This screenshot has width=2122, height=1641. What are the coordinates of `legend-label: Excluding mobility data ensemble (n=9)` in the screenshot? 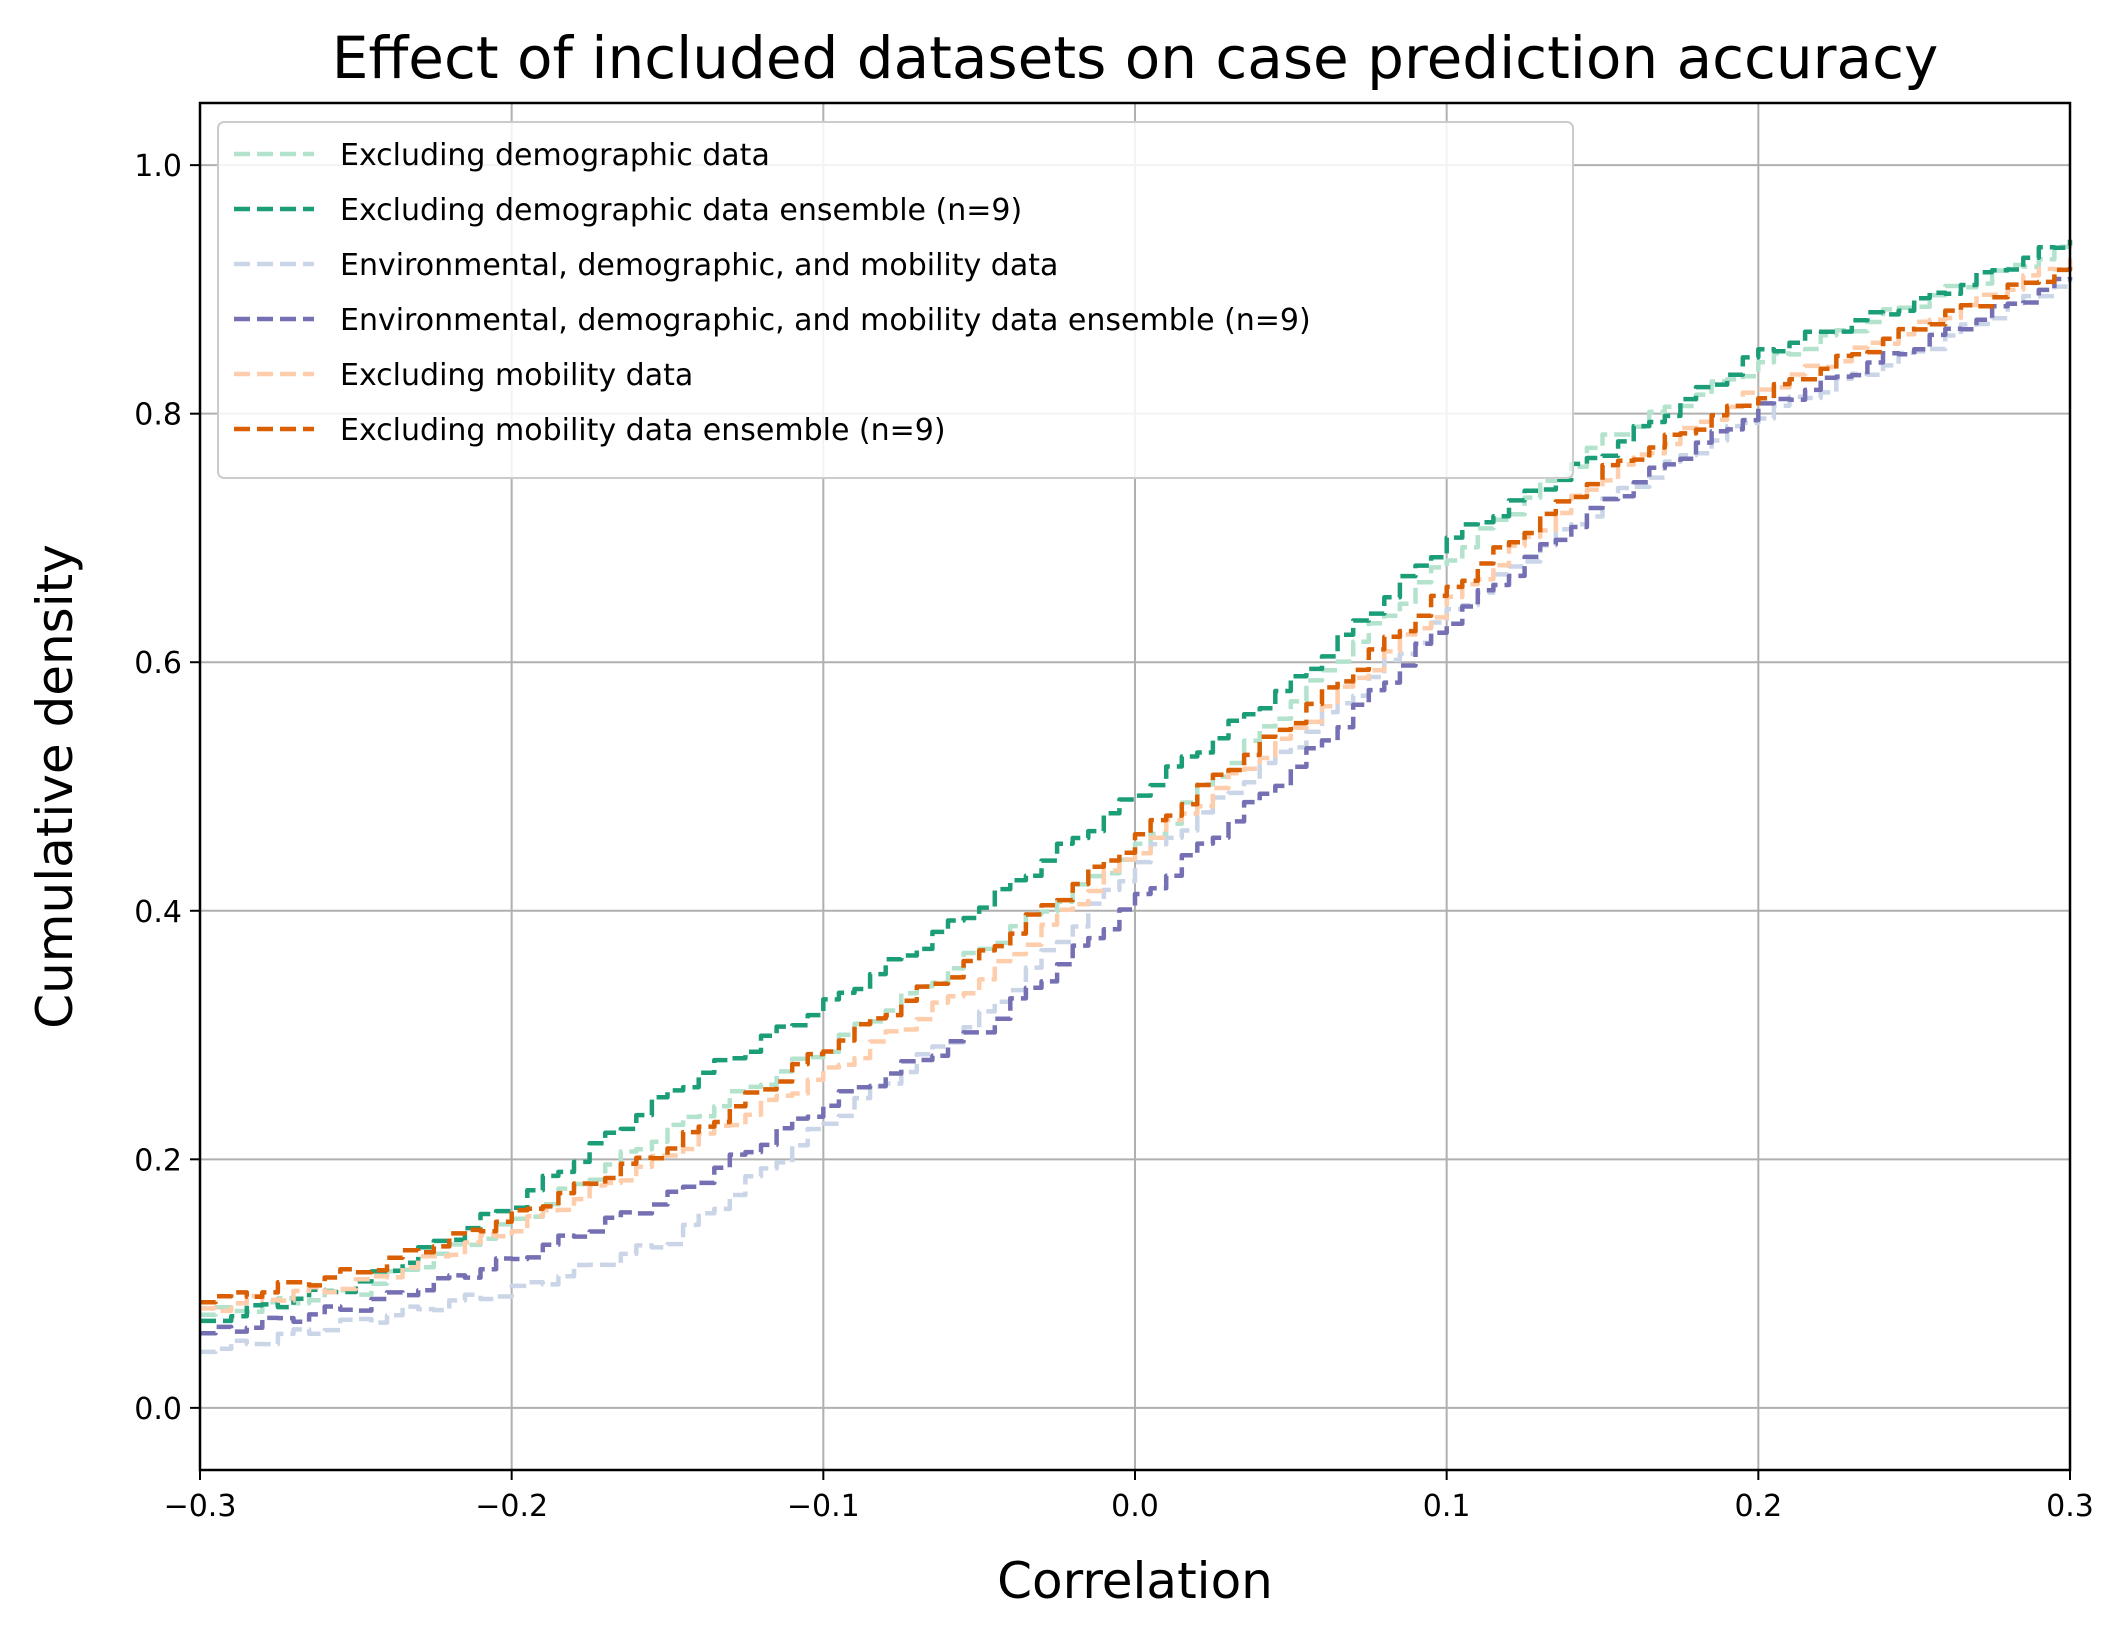 It's located at (643, 430).